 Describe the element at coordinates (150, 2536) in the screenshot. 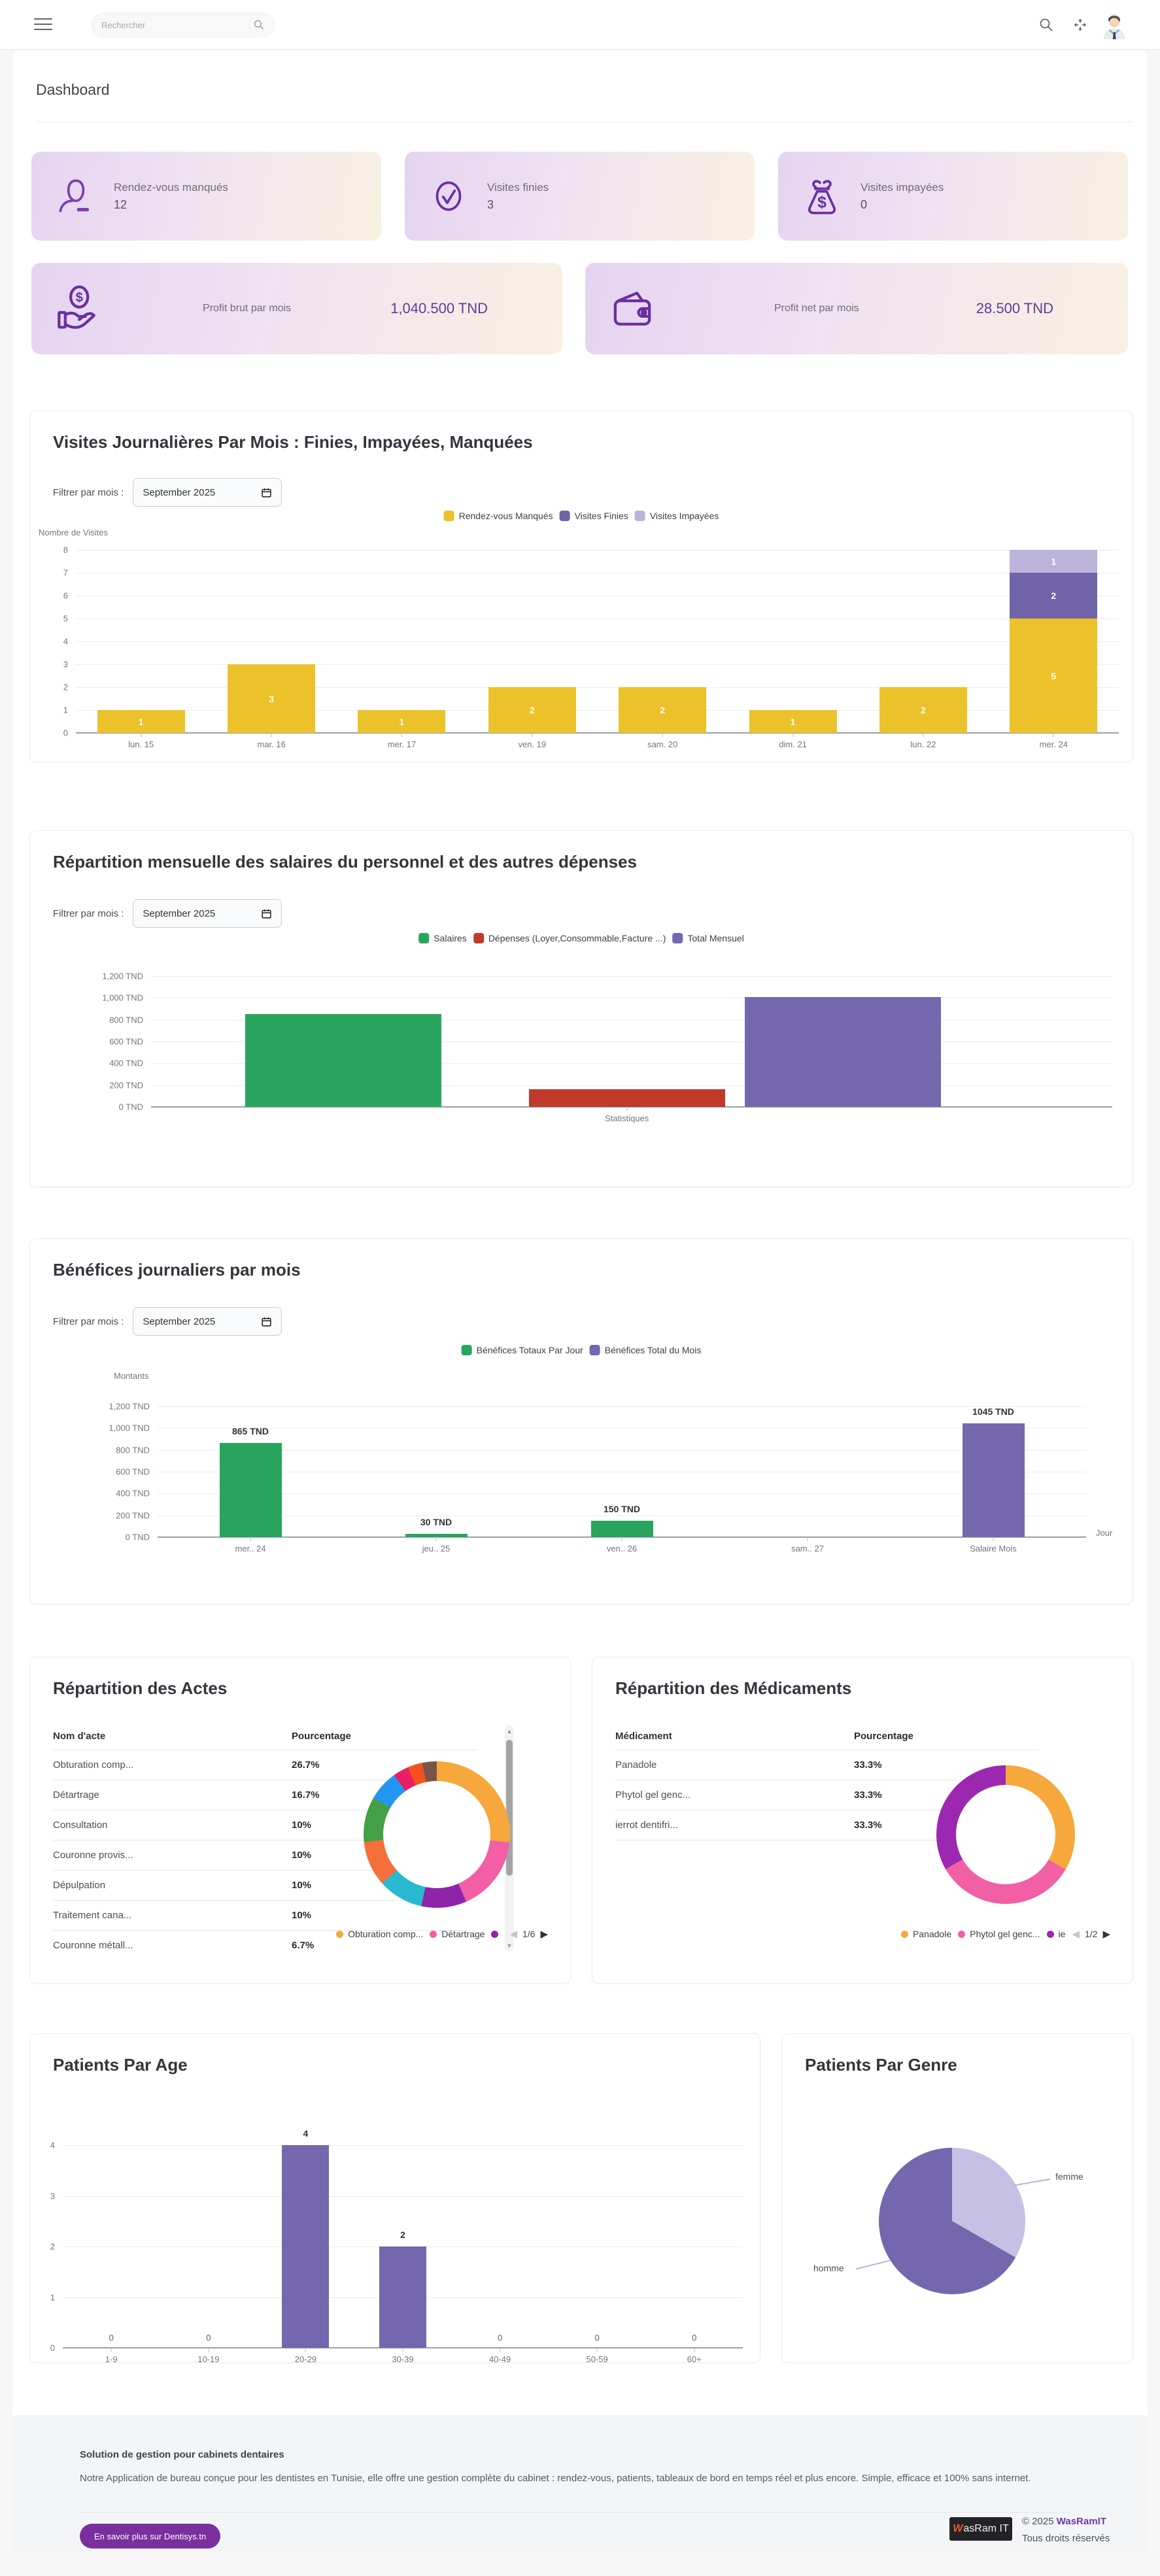

I see `learn-more-button: En savoir plus sur Dentisys.tn` at that location.